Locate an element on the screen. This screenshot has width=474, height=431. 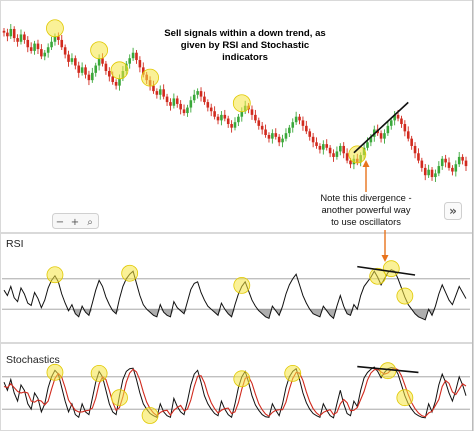
rsi-divergence-trendline is located at coordinates (386, 270).